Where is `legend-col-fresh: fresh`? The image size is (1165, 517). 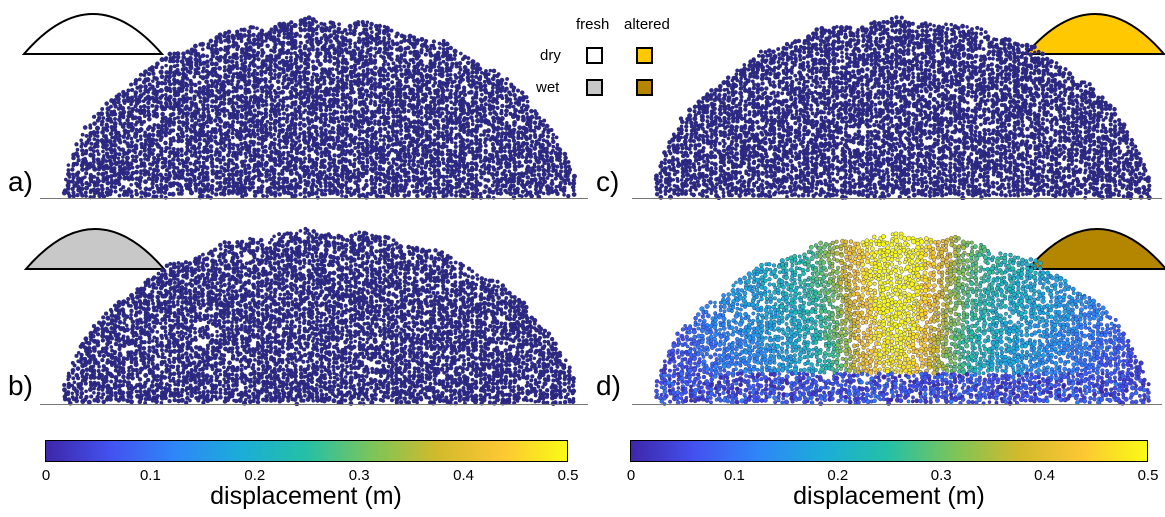
legend-col-fresh: fresh is located at coordinates (593, 24).